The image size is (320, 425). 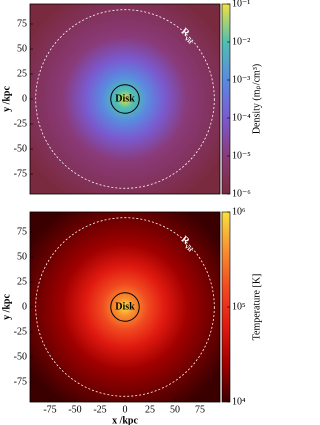 I want to click on colorbar-label: Temperature [K], so click(x=256, y=307).